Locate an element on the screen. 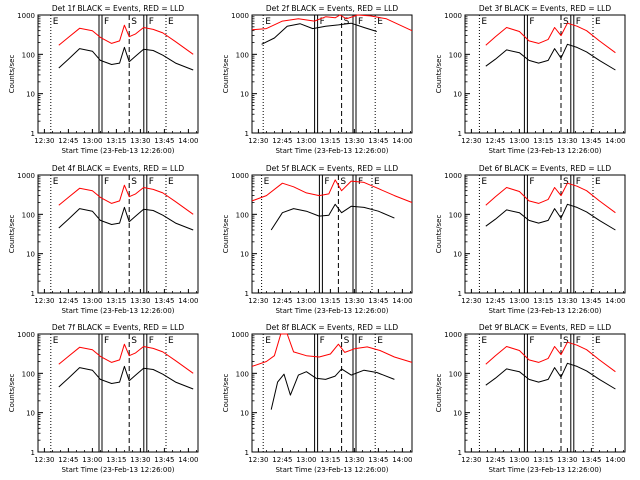  chart-title: Det 9f BLACK = Events, RED = LLD is located at coordinates (545, 327).